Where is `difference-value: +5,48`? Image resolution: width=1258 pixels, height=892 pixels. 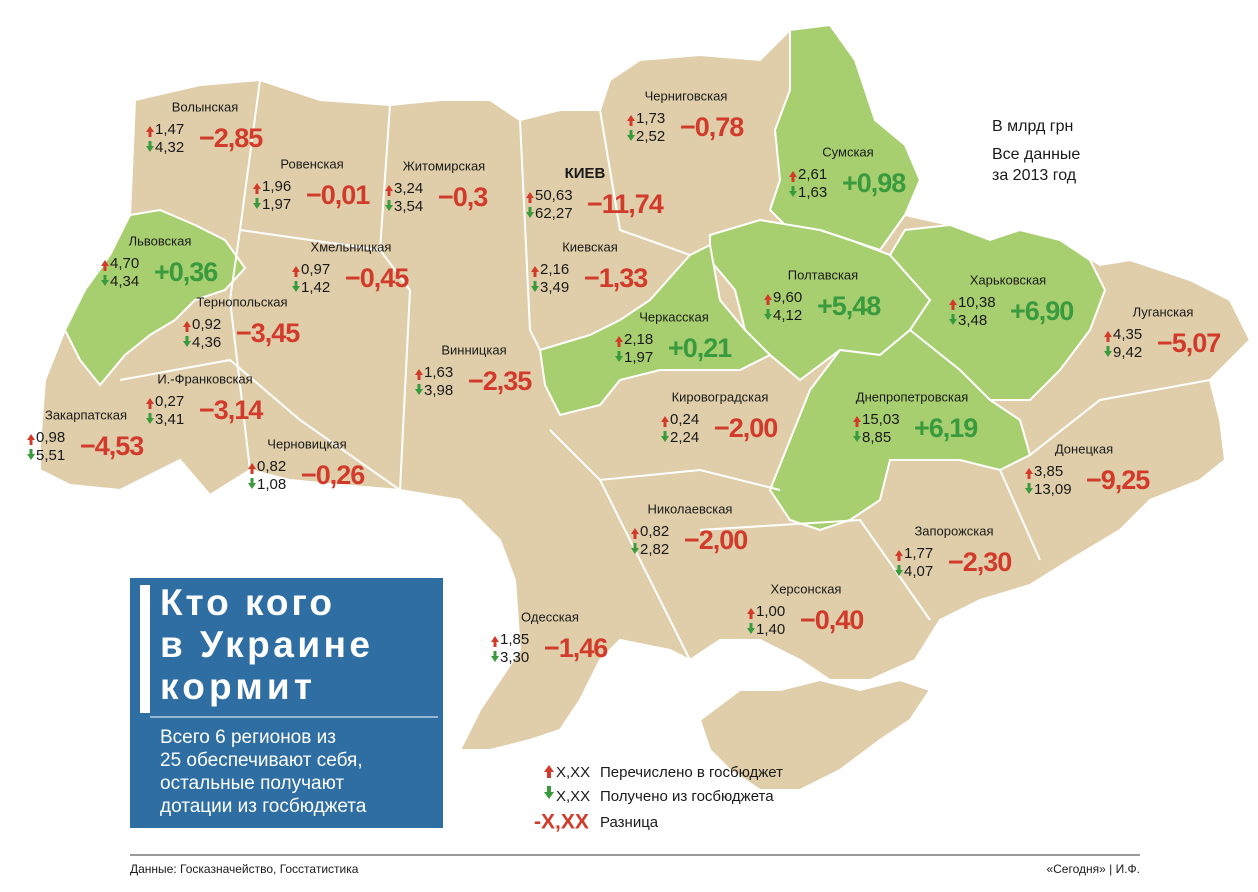
difference-value: +5,48 is located at coordinates (849, 306).